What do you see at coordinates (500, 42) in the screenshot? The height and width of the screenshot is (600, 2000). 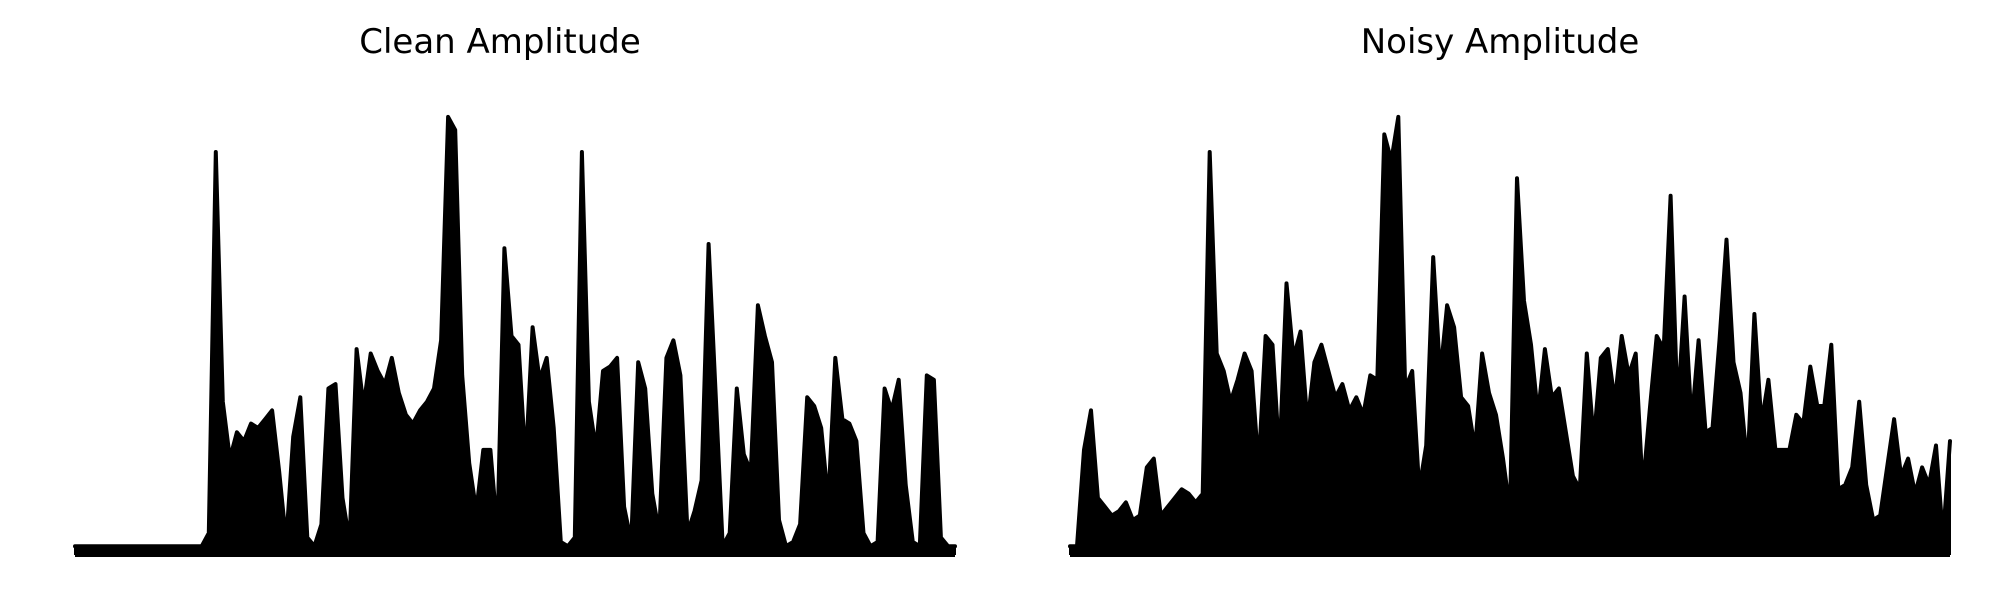 I see `chart-title: Clean Amplitude` at bounding box center [500, 42].